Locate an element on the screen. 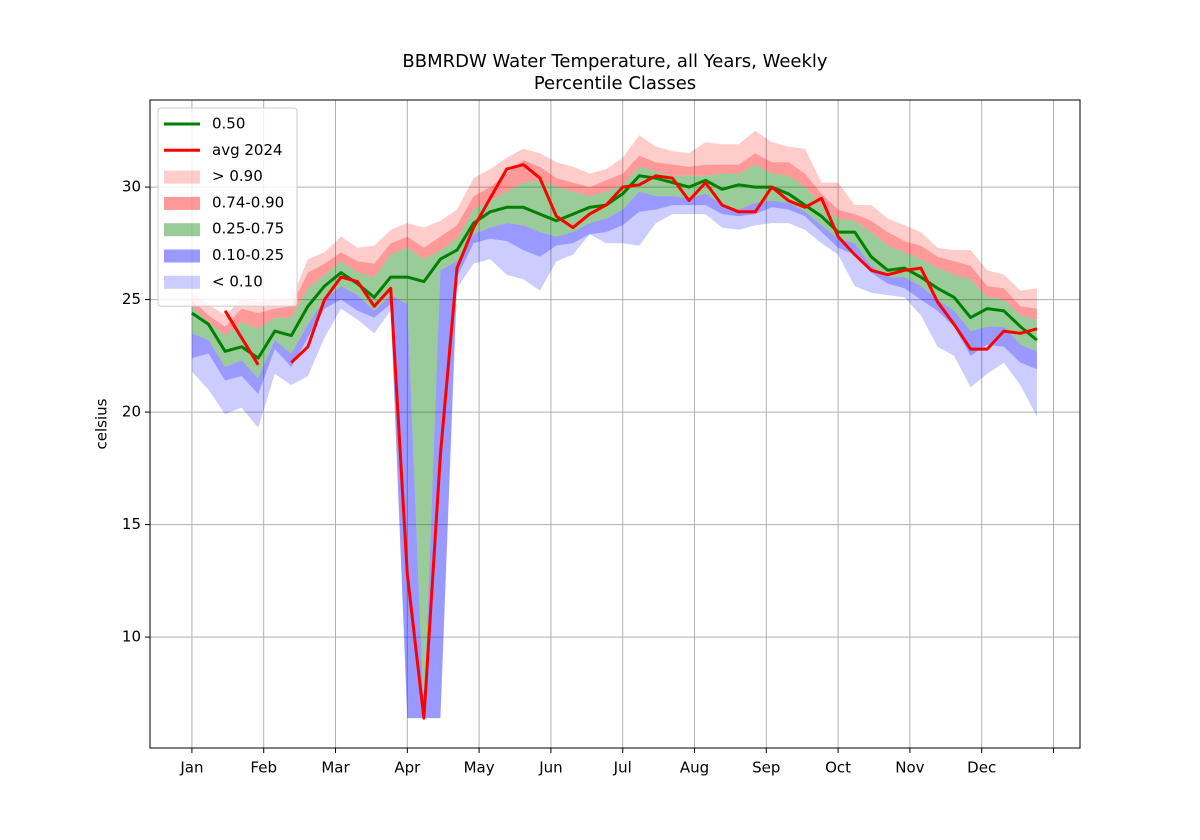 This screenshot has width=1200, height=840. chart-subtitle: Percentile Classes is located at coordinates (615, 83).